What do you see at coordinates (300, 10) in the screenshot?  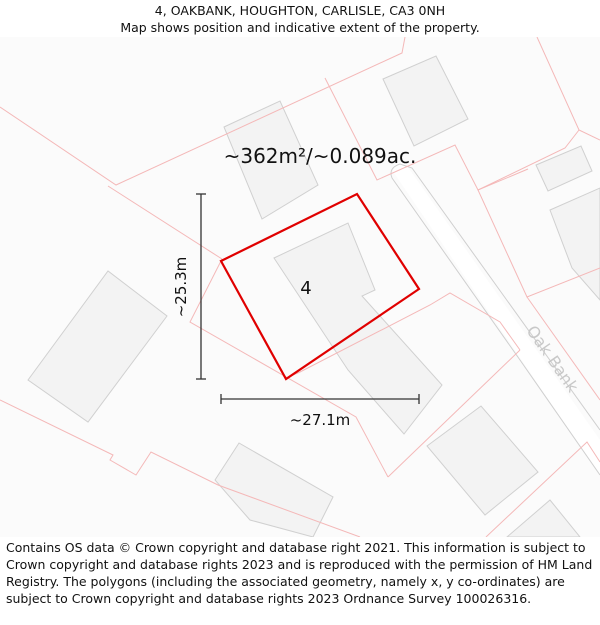 I see `property-address: 4, OAKBANK, HOUGHTON, CARLISLE, CA3 0NH` at bounding box center [300, 10].